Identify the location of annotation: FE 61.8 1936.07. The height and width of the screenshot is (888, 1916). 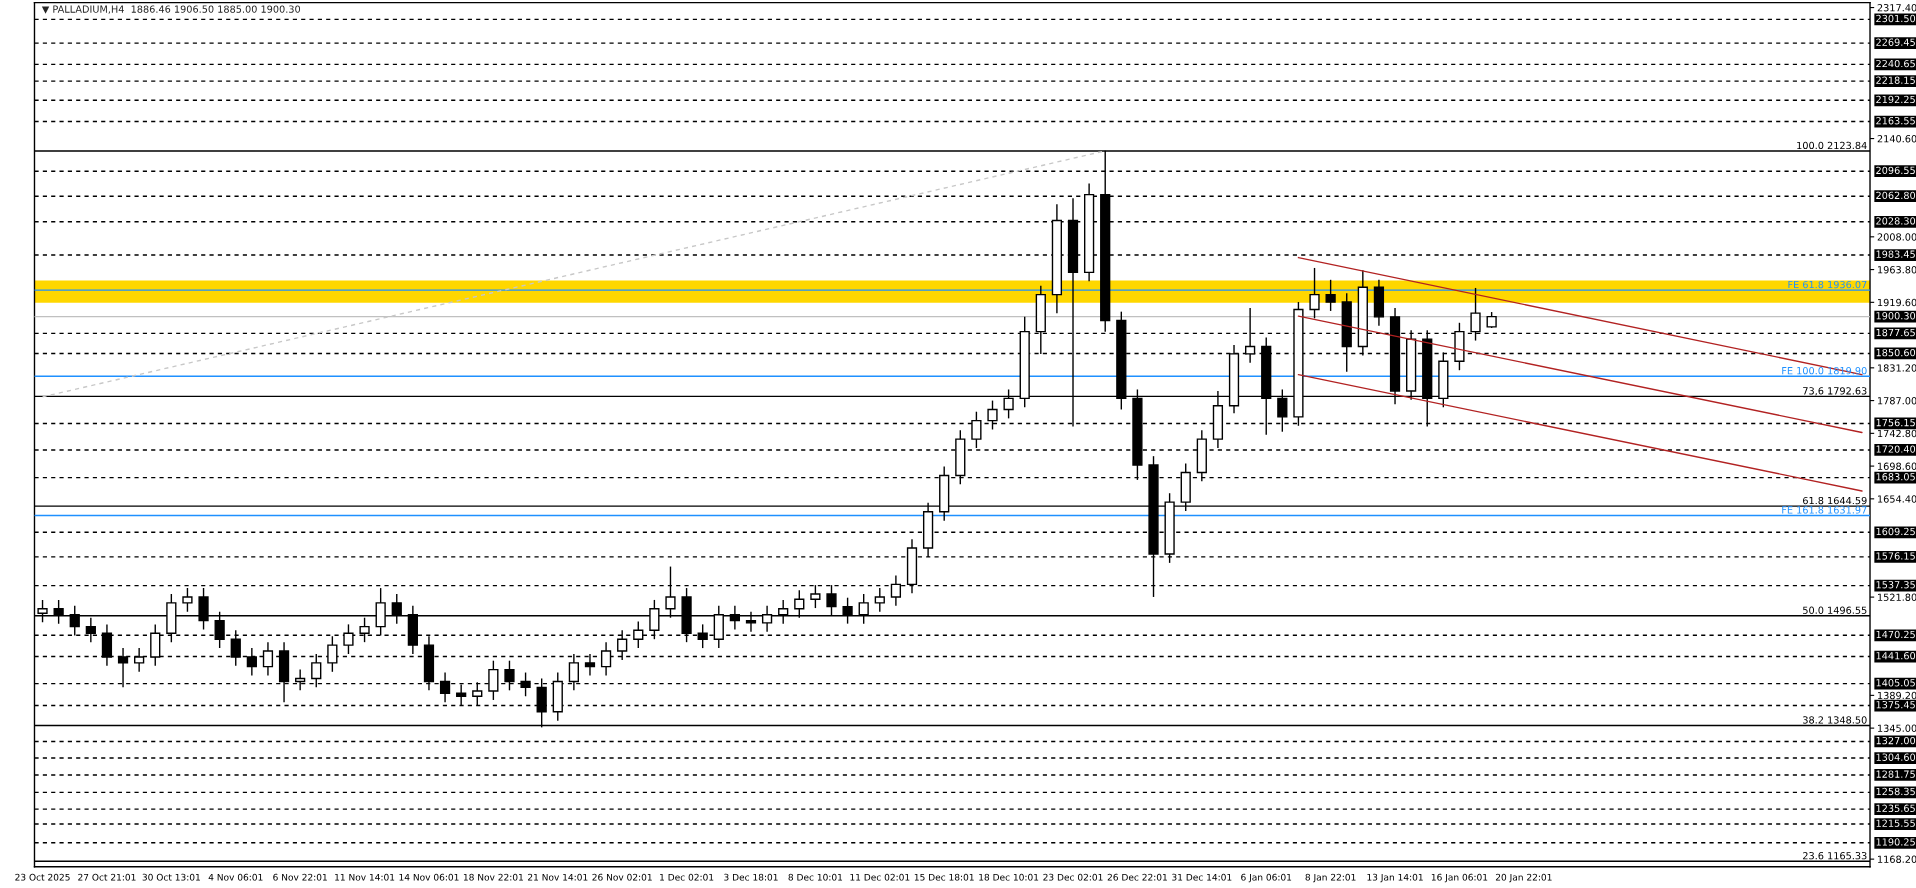
(1827, 284).